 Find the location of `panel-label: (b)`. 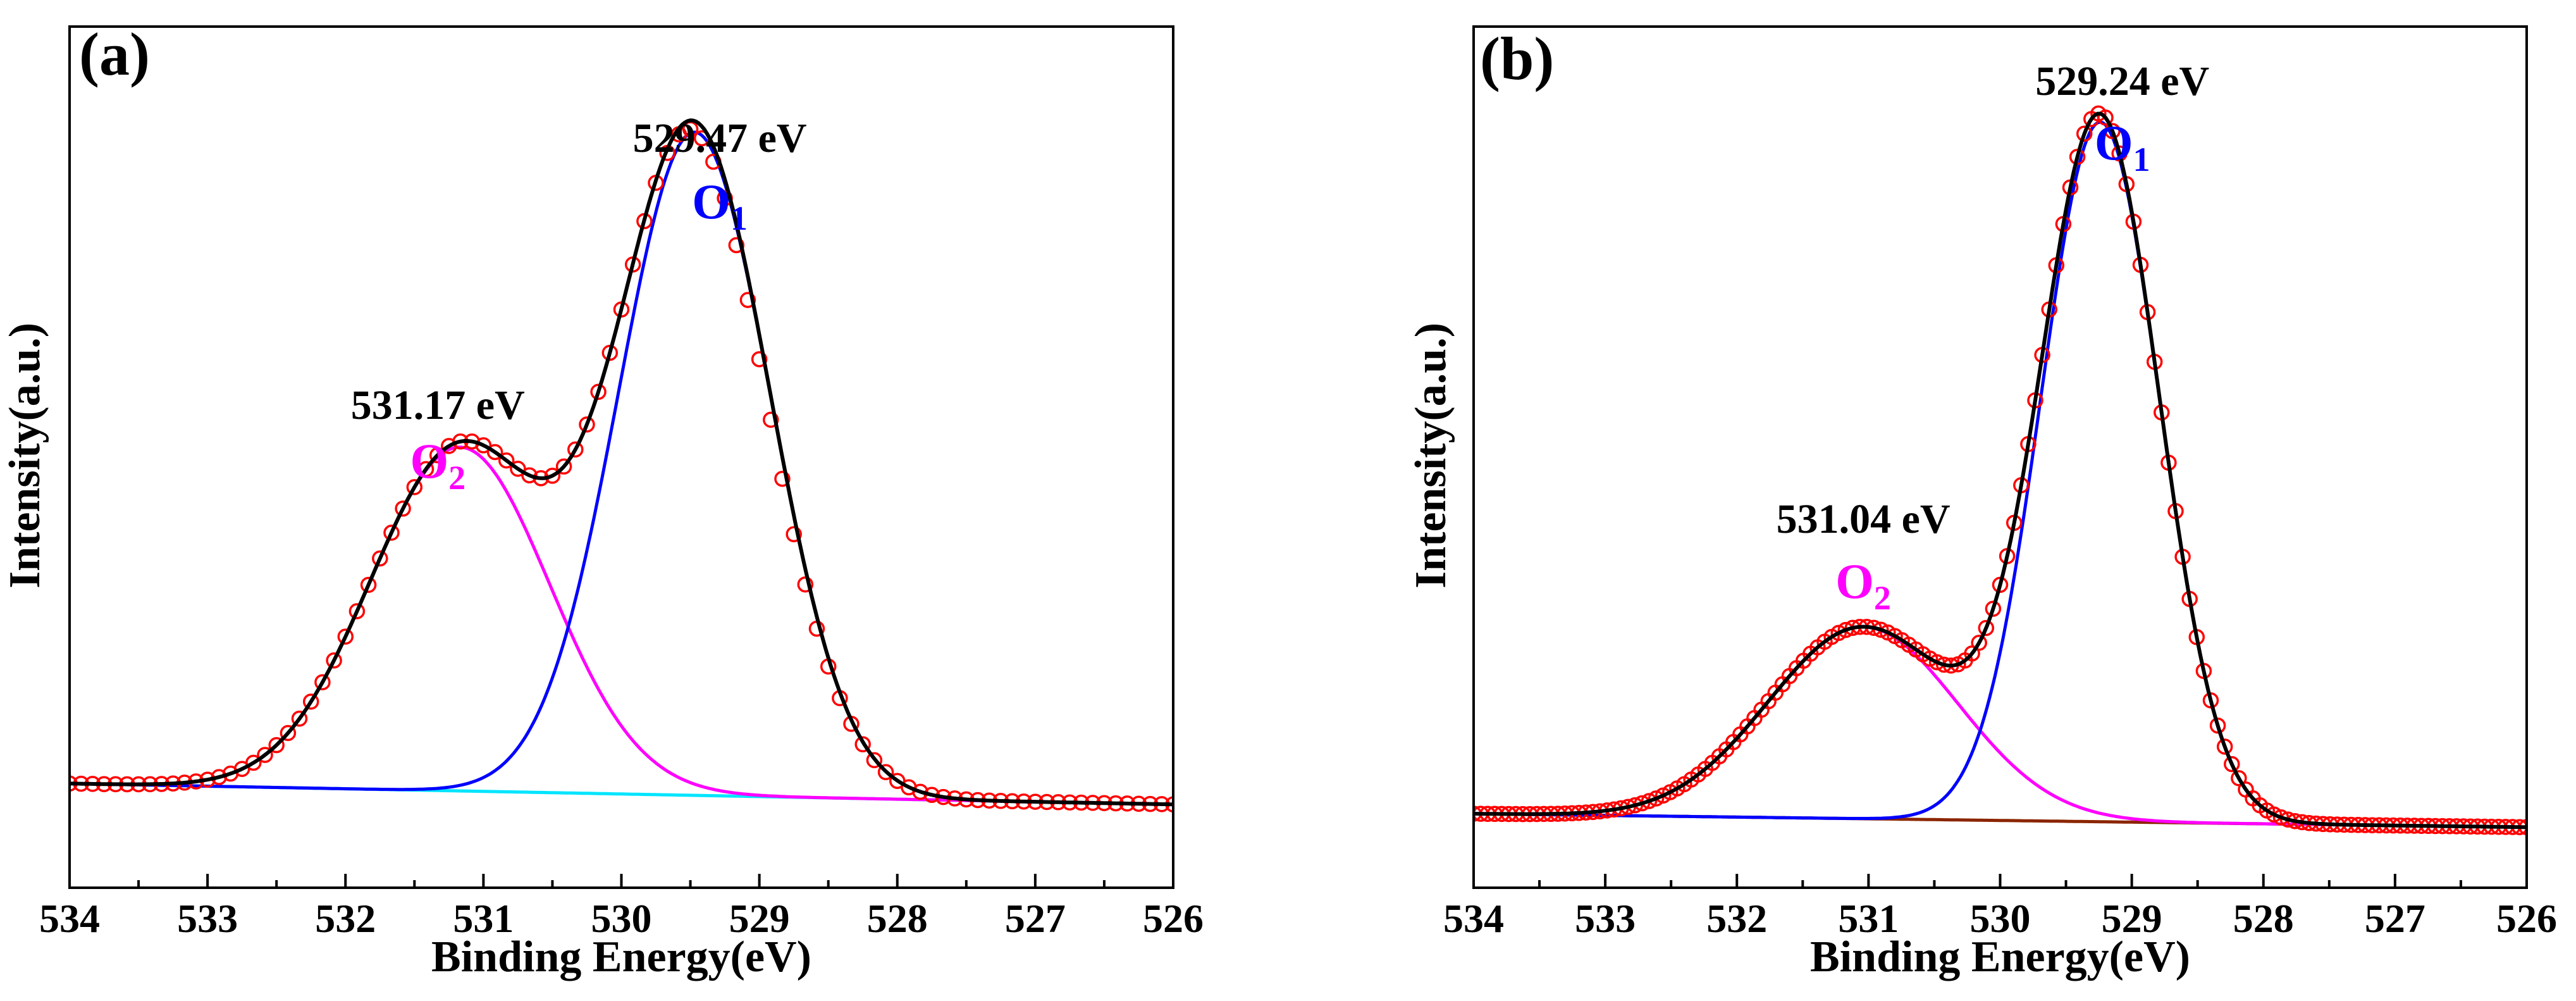

panel-label: (b) is located at coordinates (1517, 58).